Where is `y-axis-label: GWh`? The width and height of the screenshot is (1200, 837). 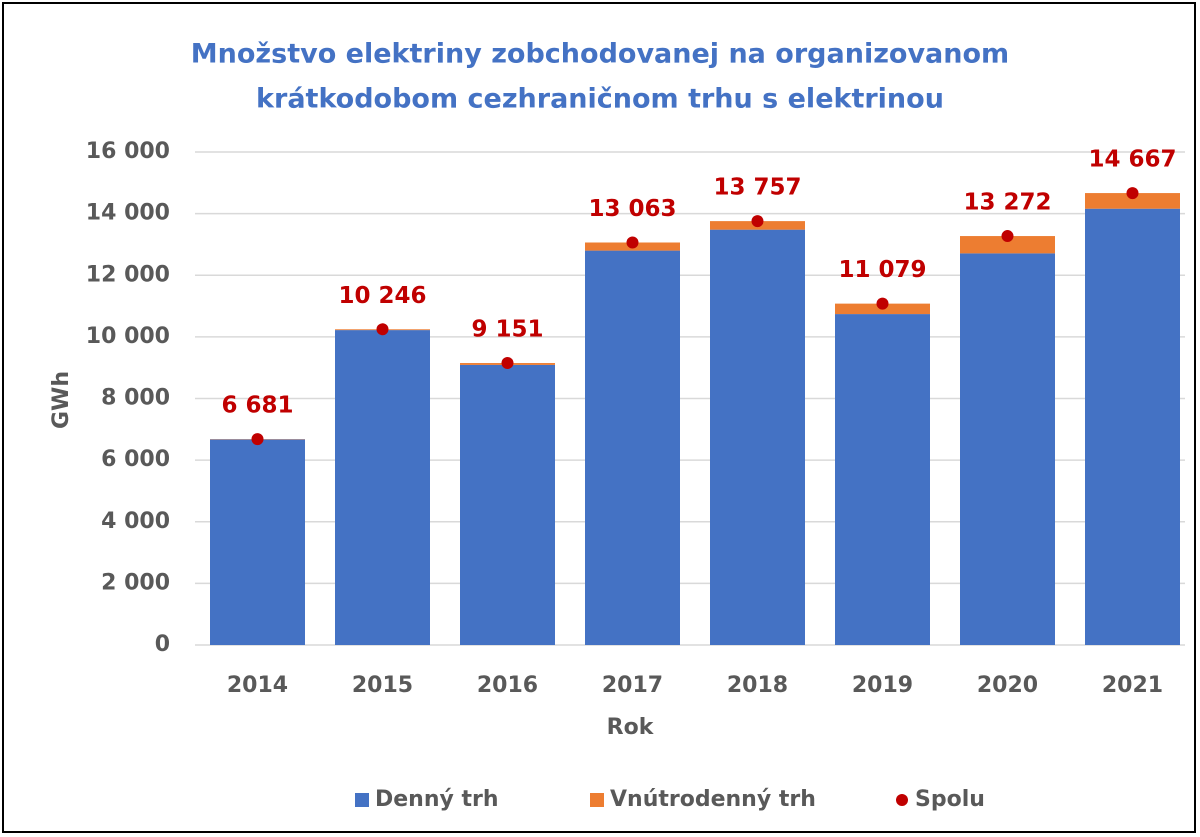 y-axis-label: GWh is located at coordinates (61, 400).